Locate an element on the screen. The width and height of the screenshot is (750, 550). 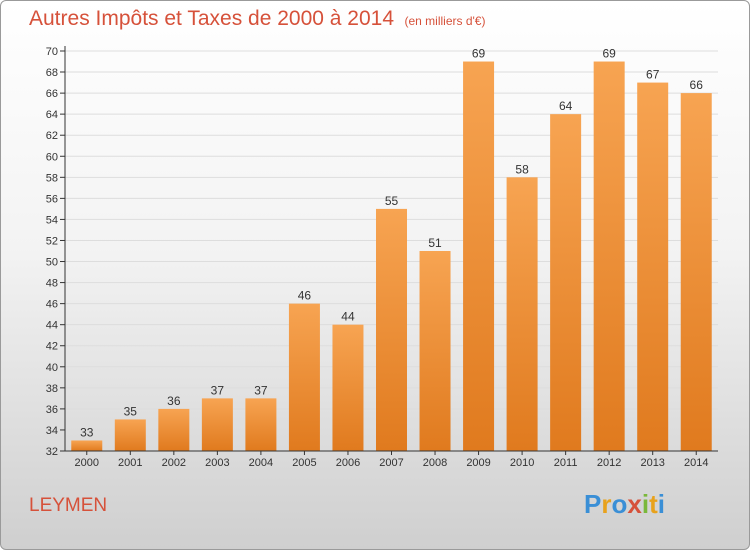
commune-name: LEYMEN is located at coordinates (68, 505).